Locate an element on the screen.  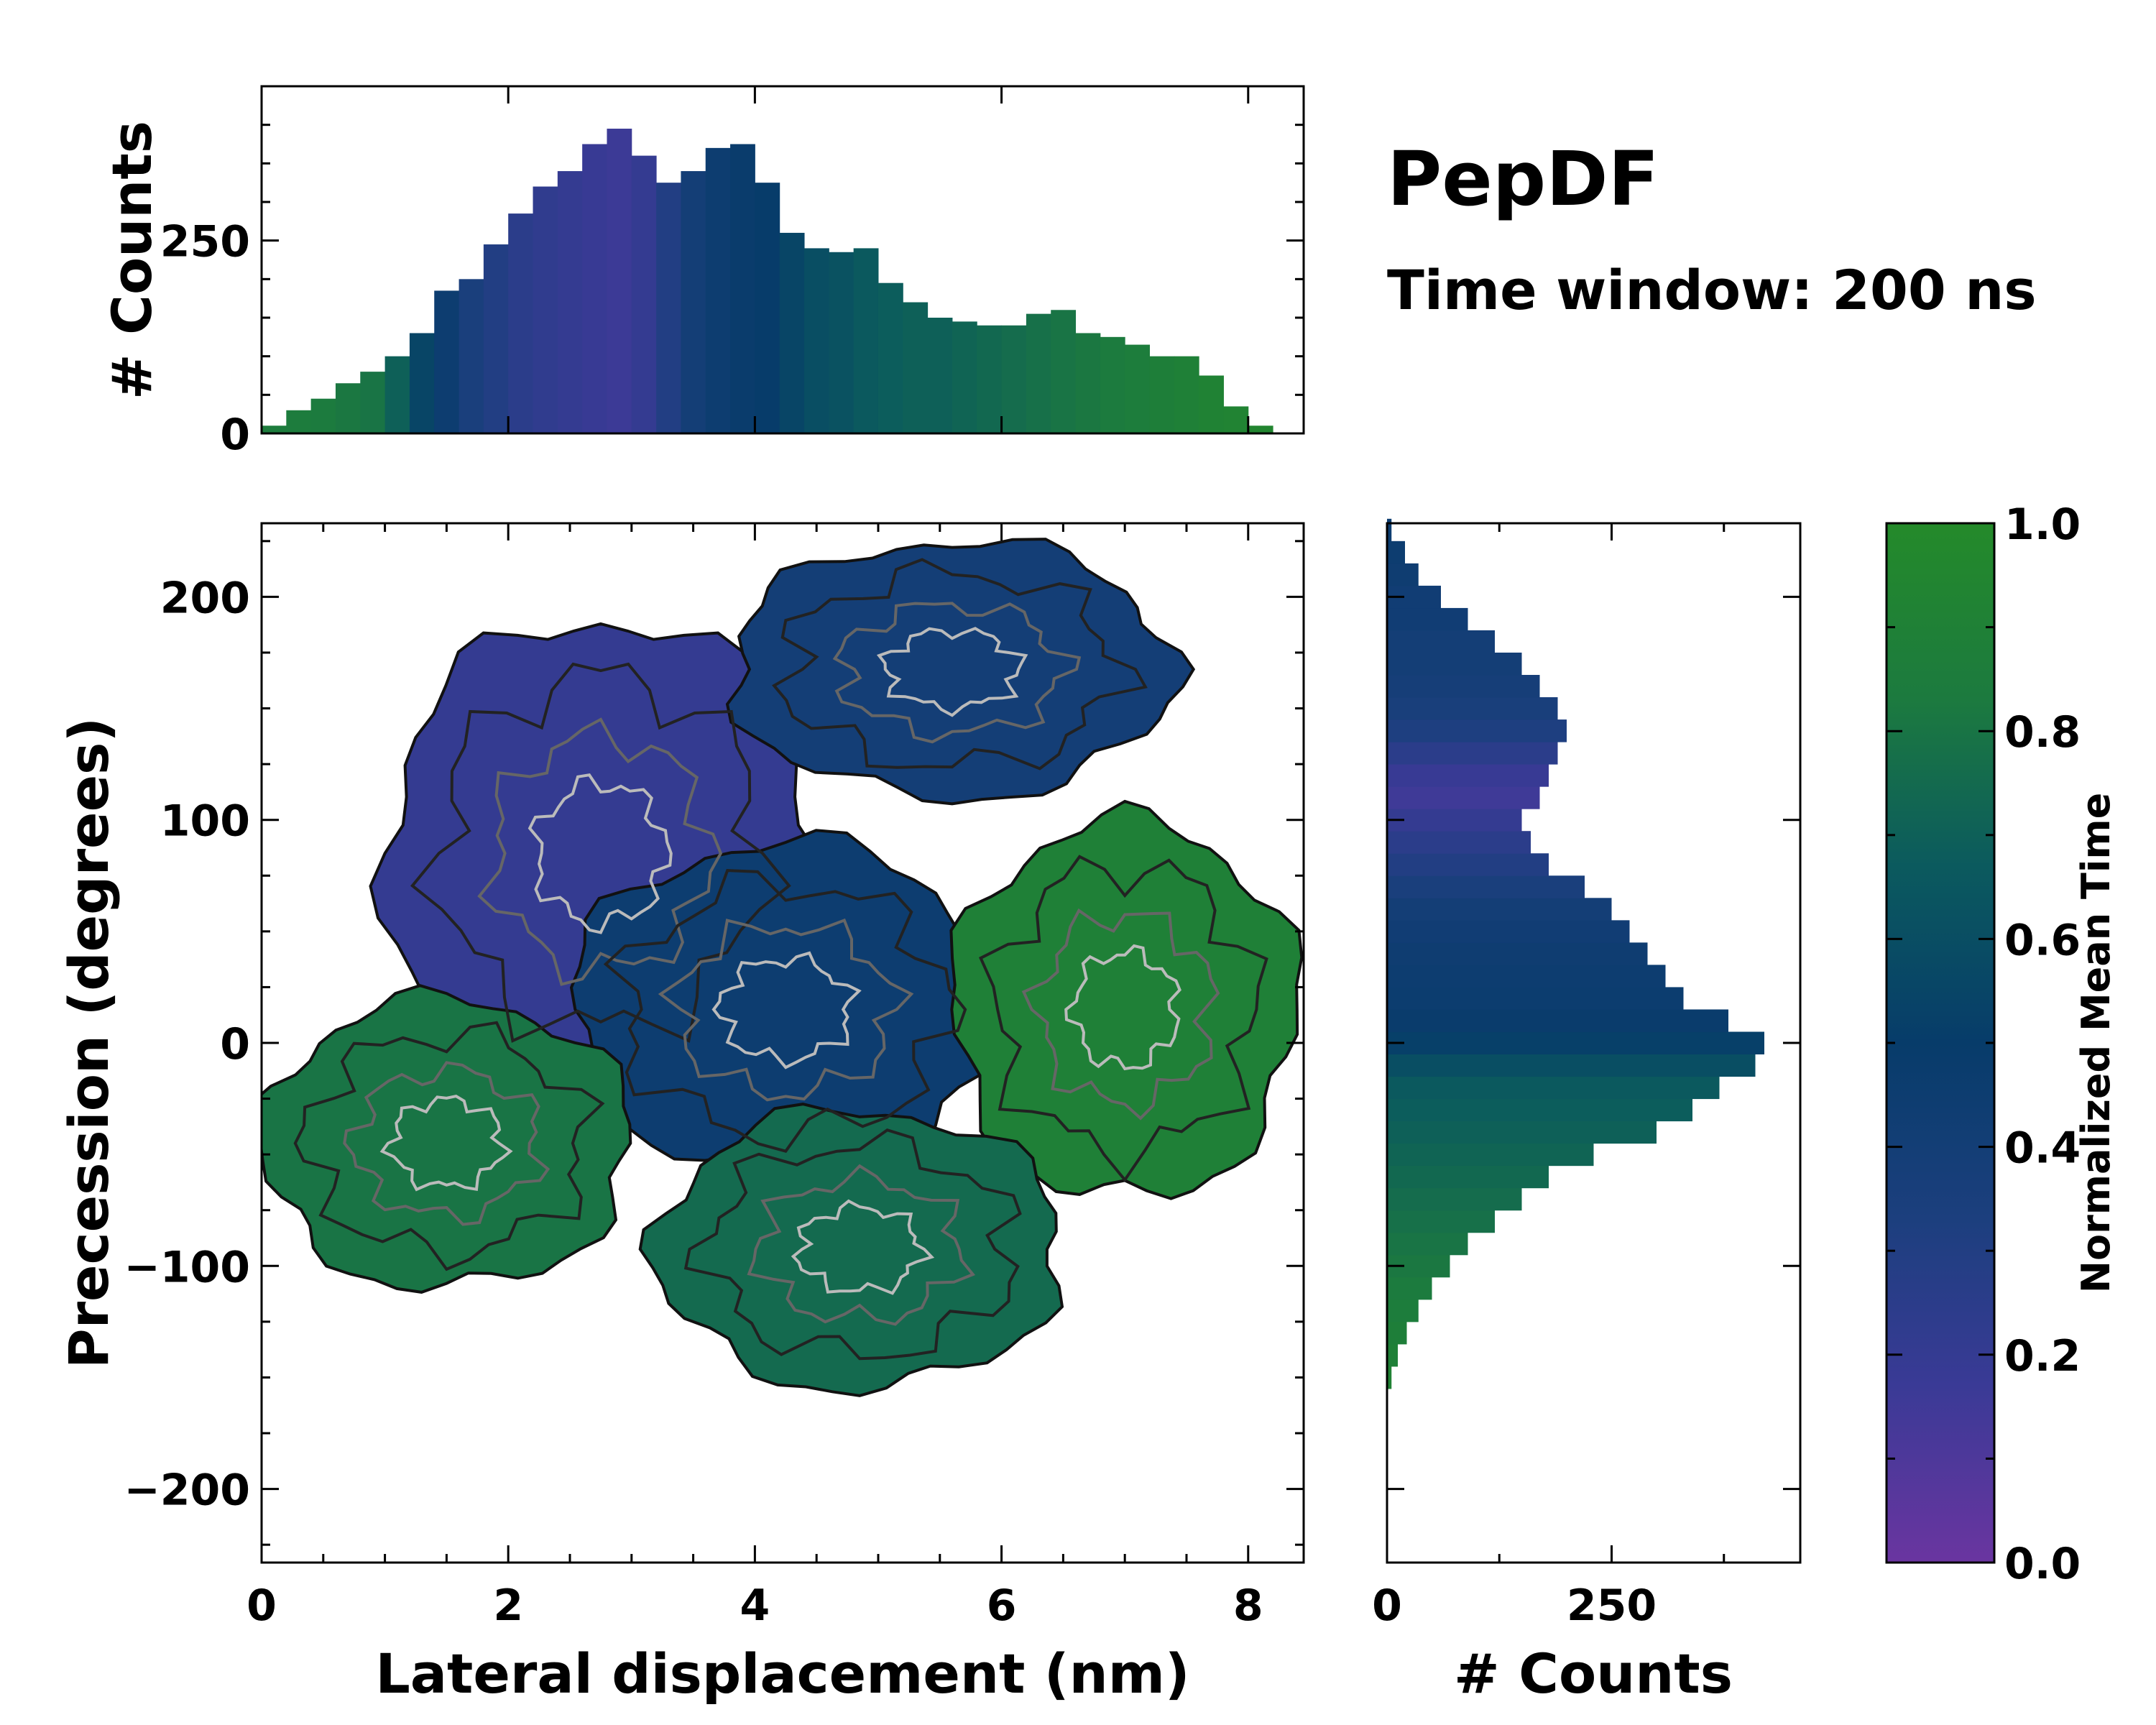
top-histogram: 0 250 # Counts is located at coordinates (703, 272).